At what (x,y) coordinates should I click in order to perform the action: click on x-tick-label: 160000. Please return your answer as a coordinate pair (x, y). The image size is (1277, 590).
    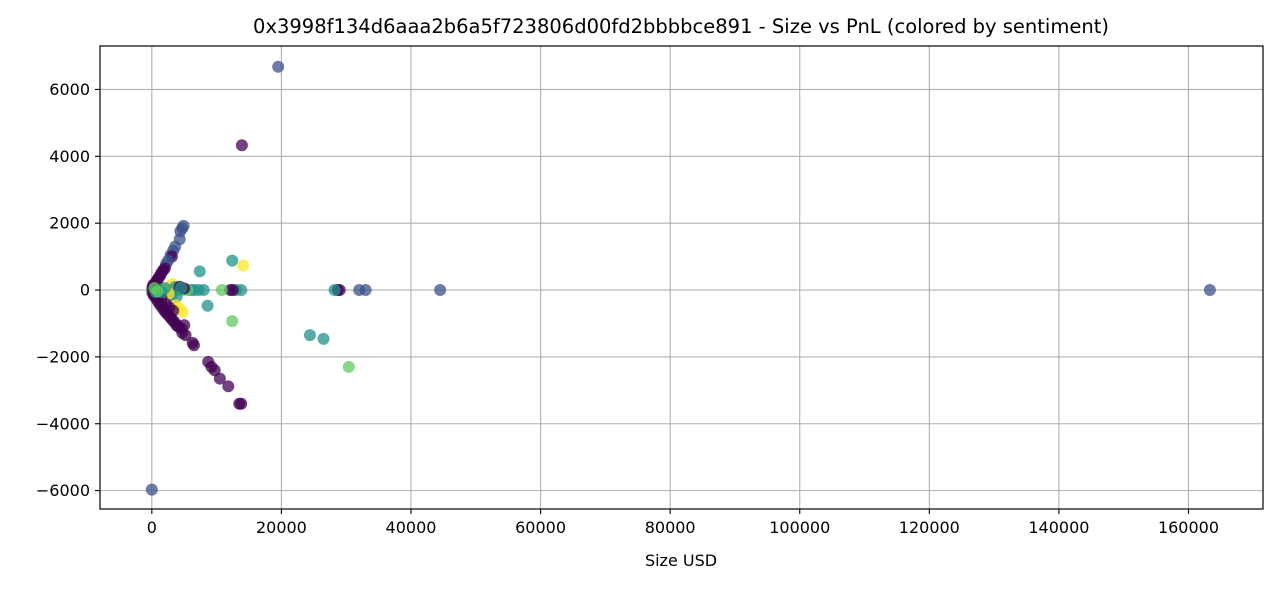
    Looking at the image, I should click on (1188, 527).